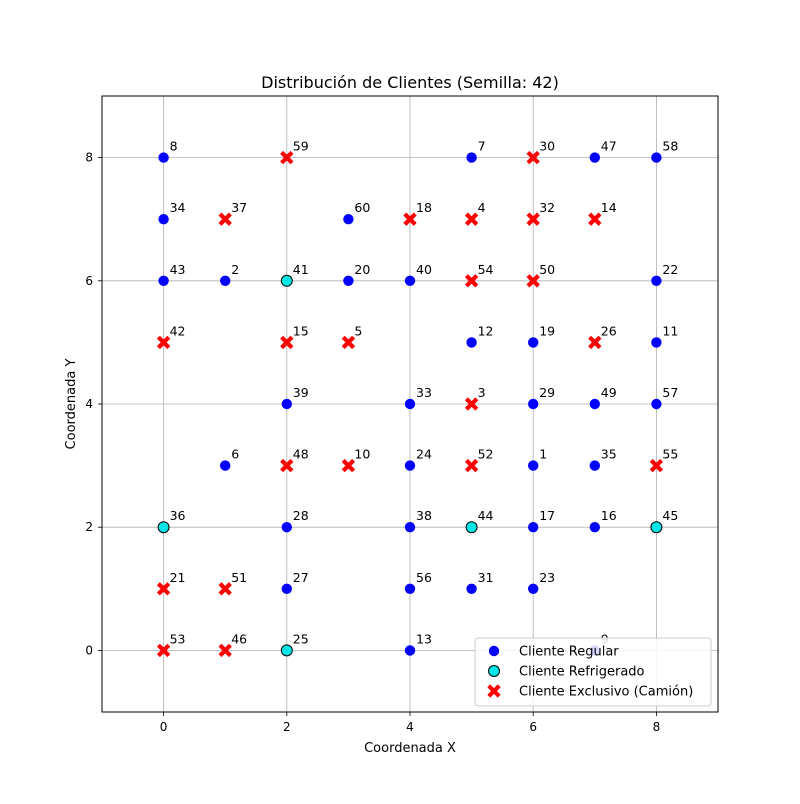  Describe the element at coordinates (670, 392) in the screenshot. I see `point-id-label: 57` at that location.